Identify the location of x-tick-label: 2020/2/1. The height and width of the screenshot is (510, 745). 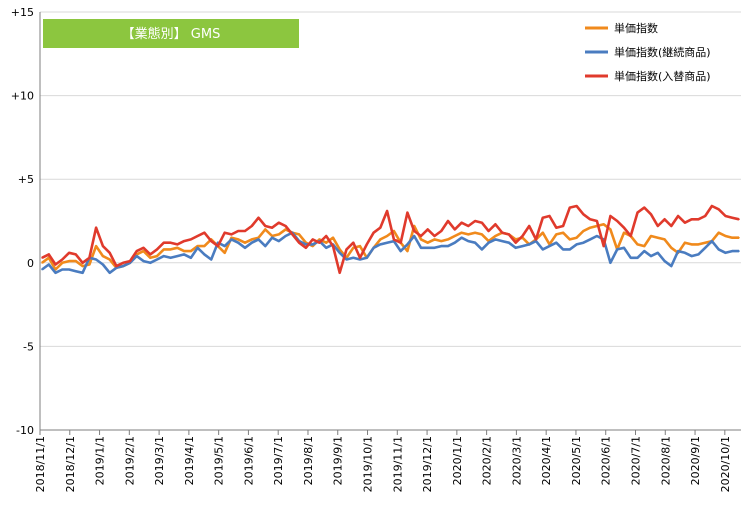
(487, 460).